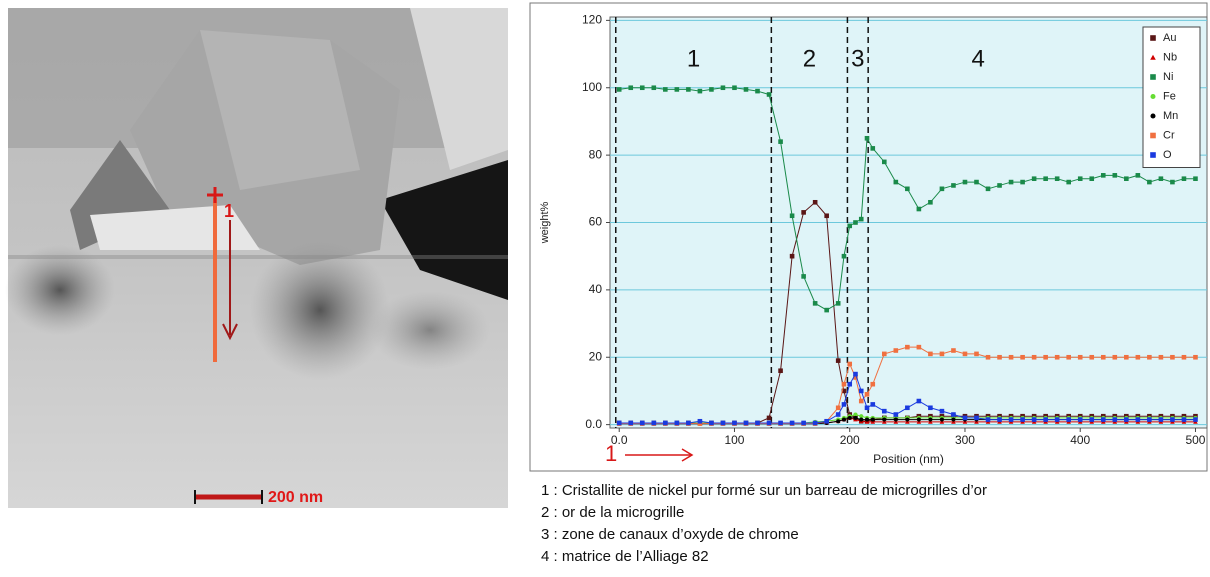 This screenshot has width=1210, height=577. What do you see at coordinates (1167, 155) in the screenshot?
I see `legend-label: O` at bounding box center [1167, 155].